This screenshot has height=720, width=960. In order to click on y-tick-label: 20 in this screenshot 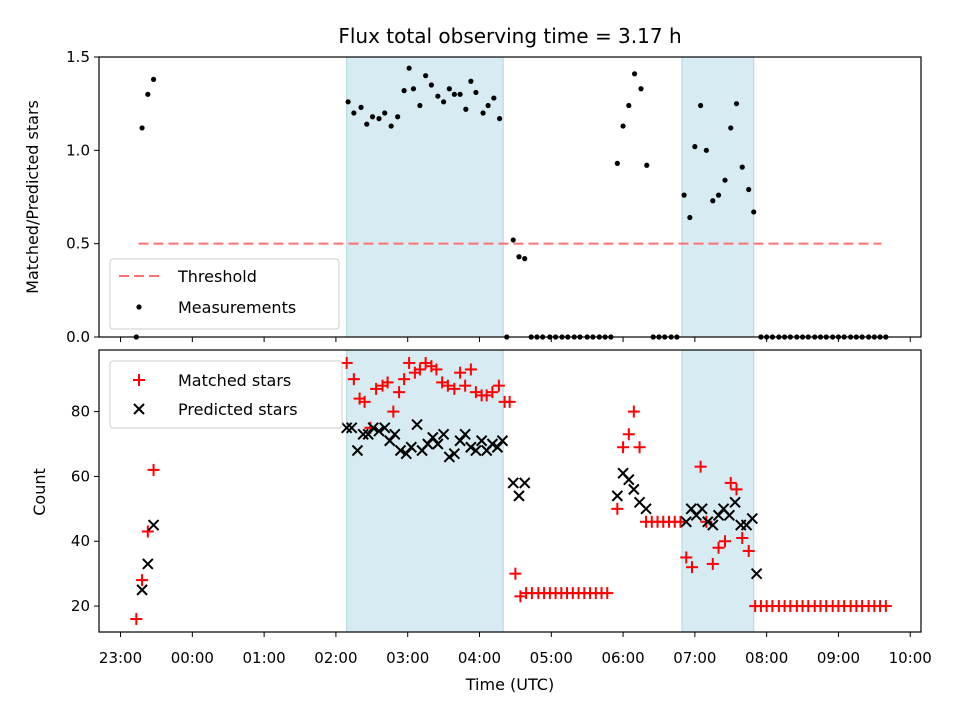, I will do `click(80, 606)`.